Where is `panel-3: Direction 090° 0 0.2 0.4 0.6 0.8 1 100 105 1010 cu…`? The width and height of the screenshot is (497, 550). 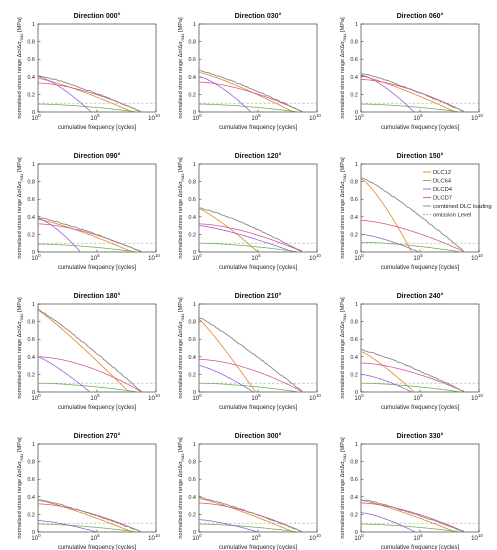 panel-3: Direction 090° 0 0.2 0.4 0.6 0.8 1 100 105 1010 cu… is located at coordinates (88, 211).